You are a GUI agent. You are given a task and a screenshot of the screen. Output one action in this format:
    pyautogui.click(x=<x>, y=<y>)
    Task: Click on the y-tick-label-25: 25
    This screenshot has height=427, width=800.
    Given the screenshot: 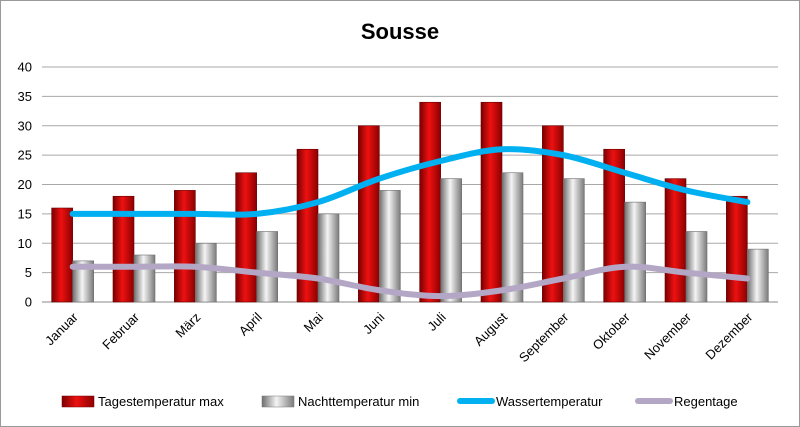 What is the action you would take?
    pyautogui.click(x=25, y=155)
    